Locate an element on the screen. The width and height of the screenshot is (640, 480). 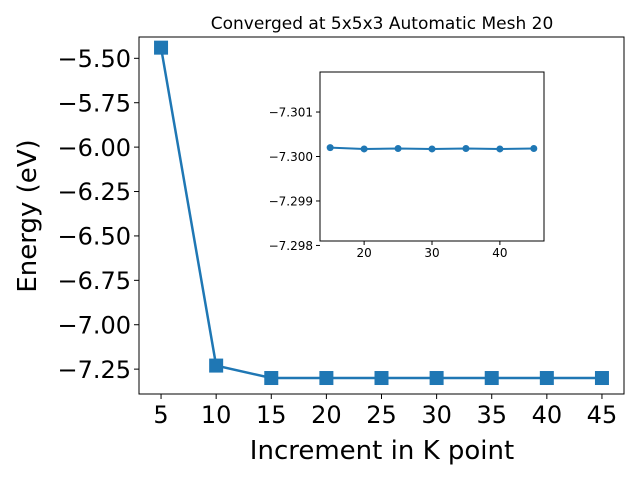
chart-title: Converged at 5x5x3 Automatic Mesh 20 is located at coordinates (382, 24).